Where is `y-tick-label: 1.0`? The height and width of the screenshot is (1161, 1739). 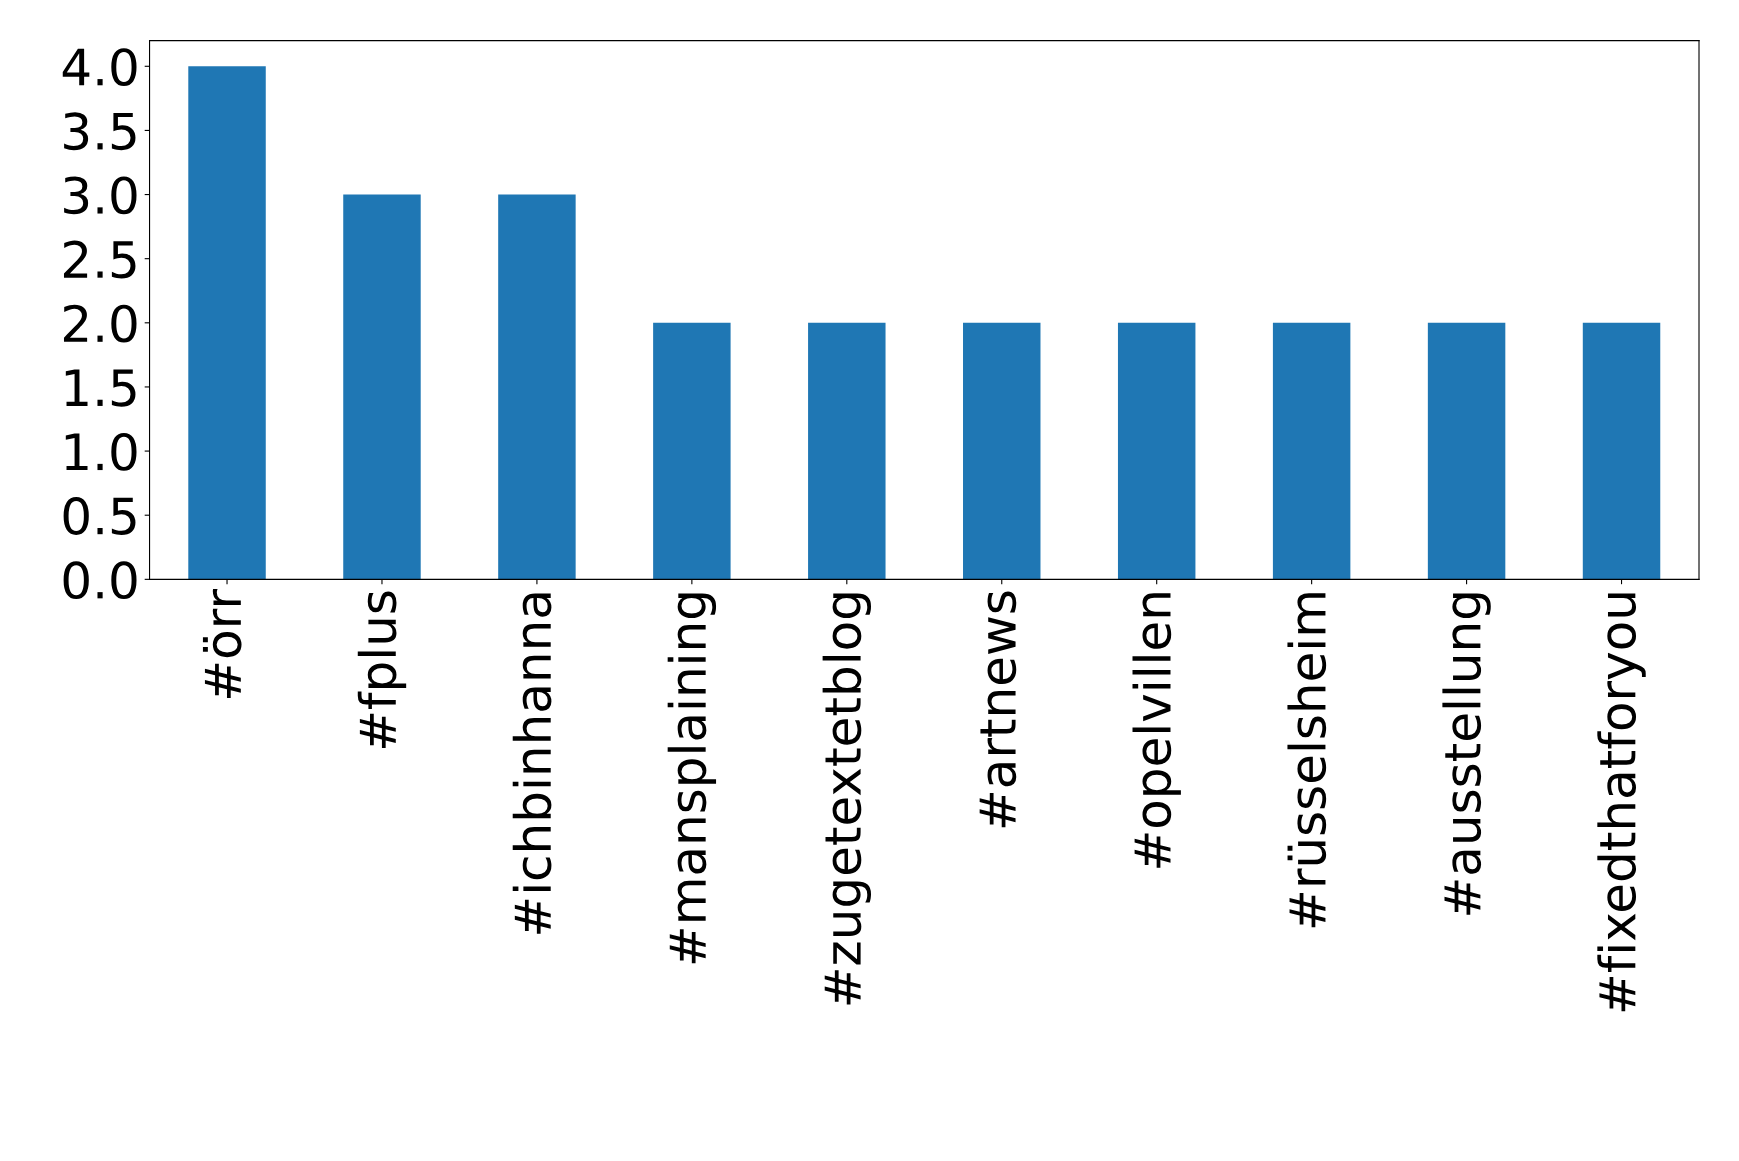
y-tick-label: 1.0 is located at coordinates (101, 451).